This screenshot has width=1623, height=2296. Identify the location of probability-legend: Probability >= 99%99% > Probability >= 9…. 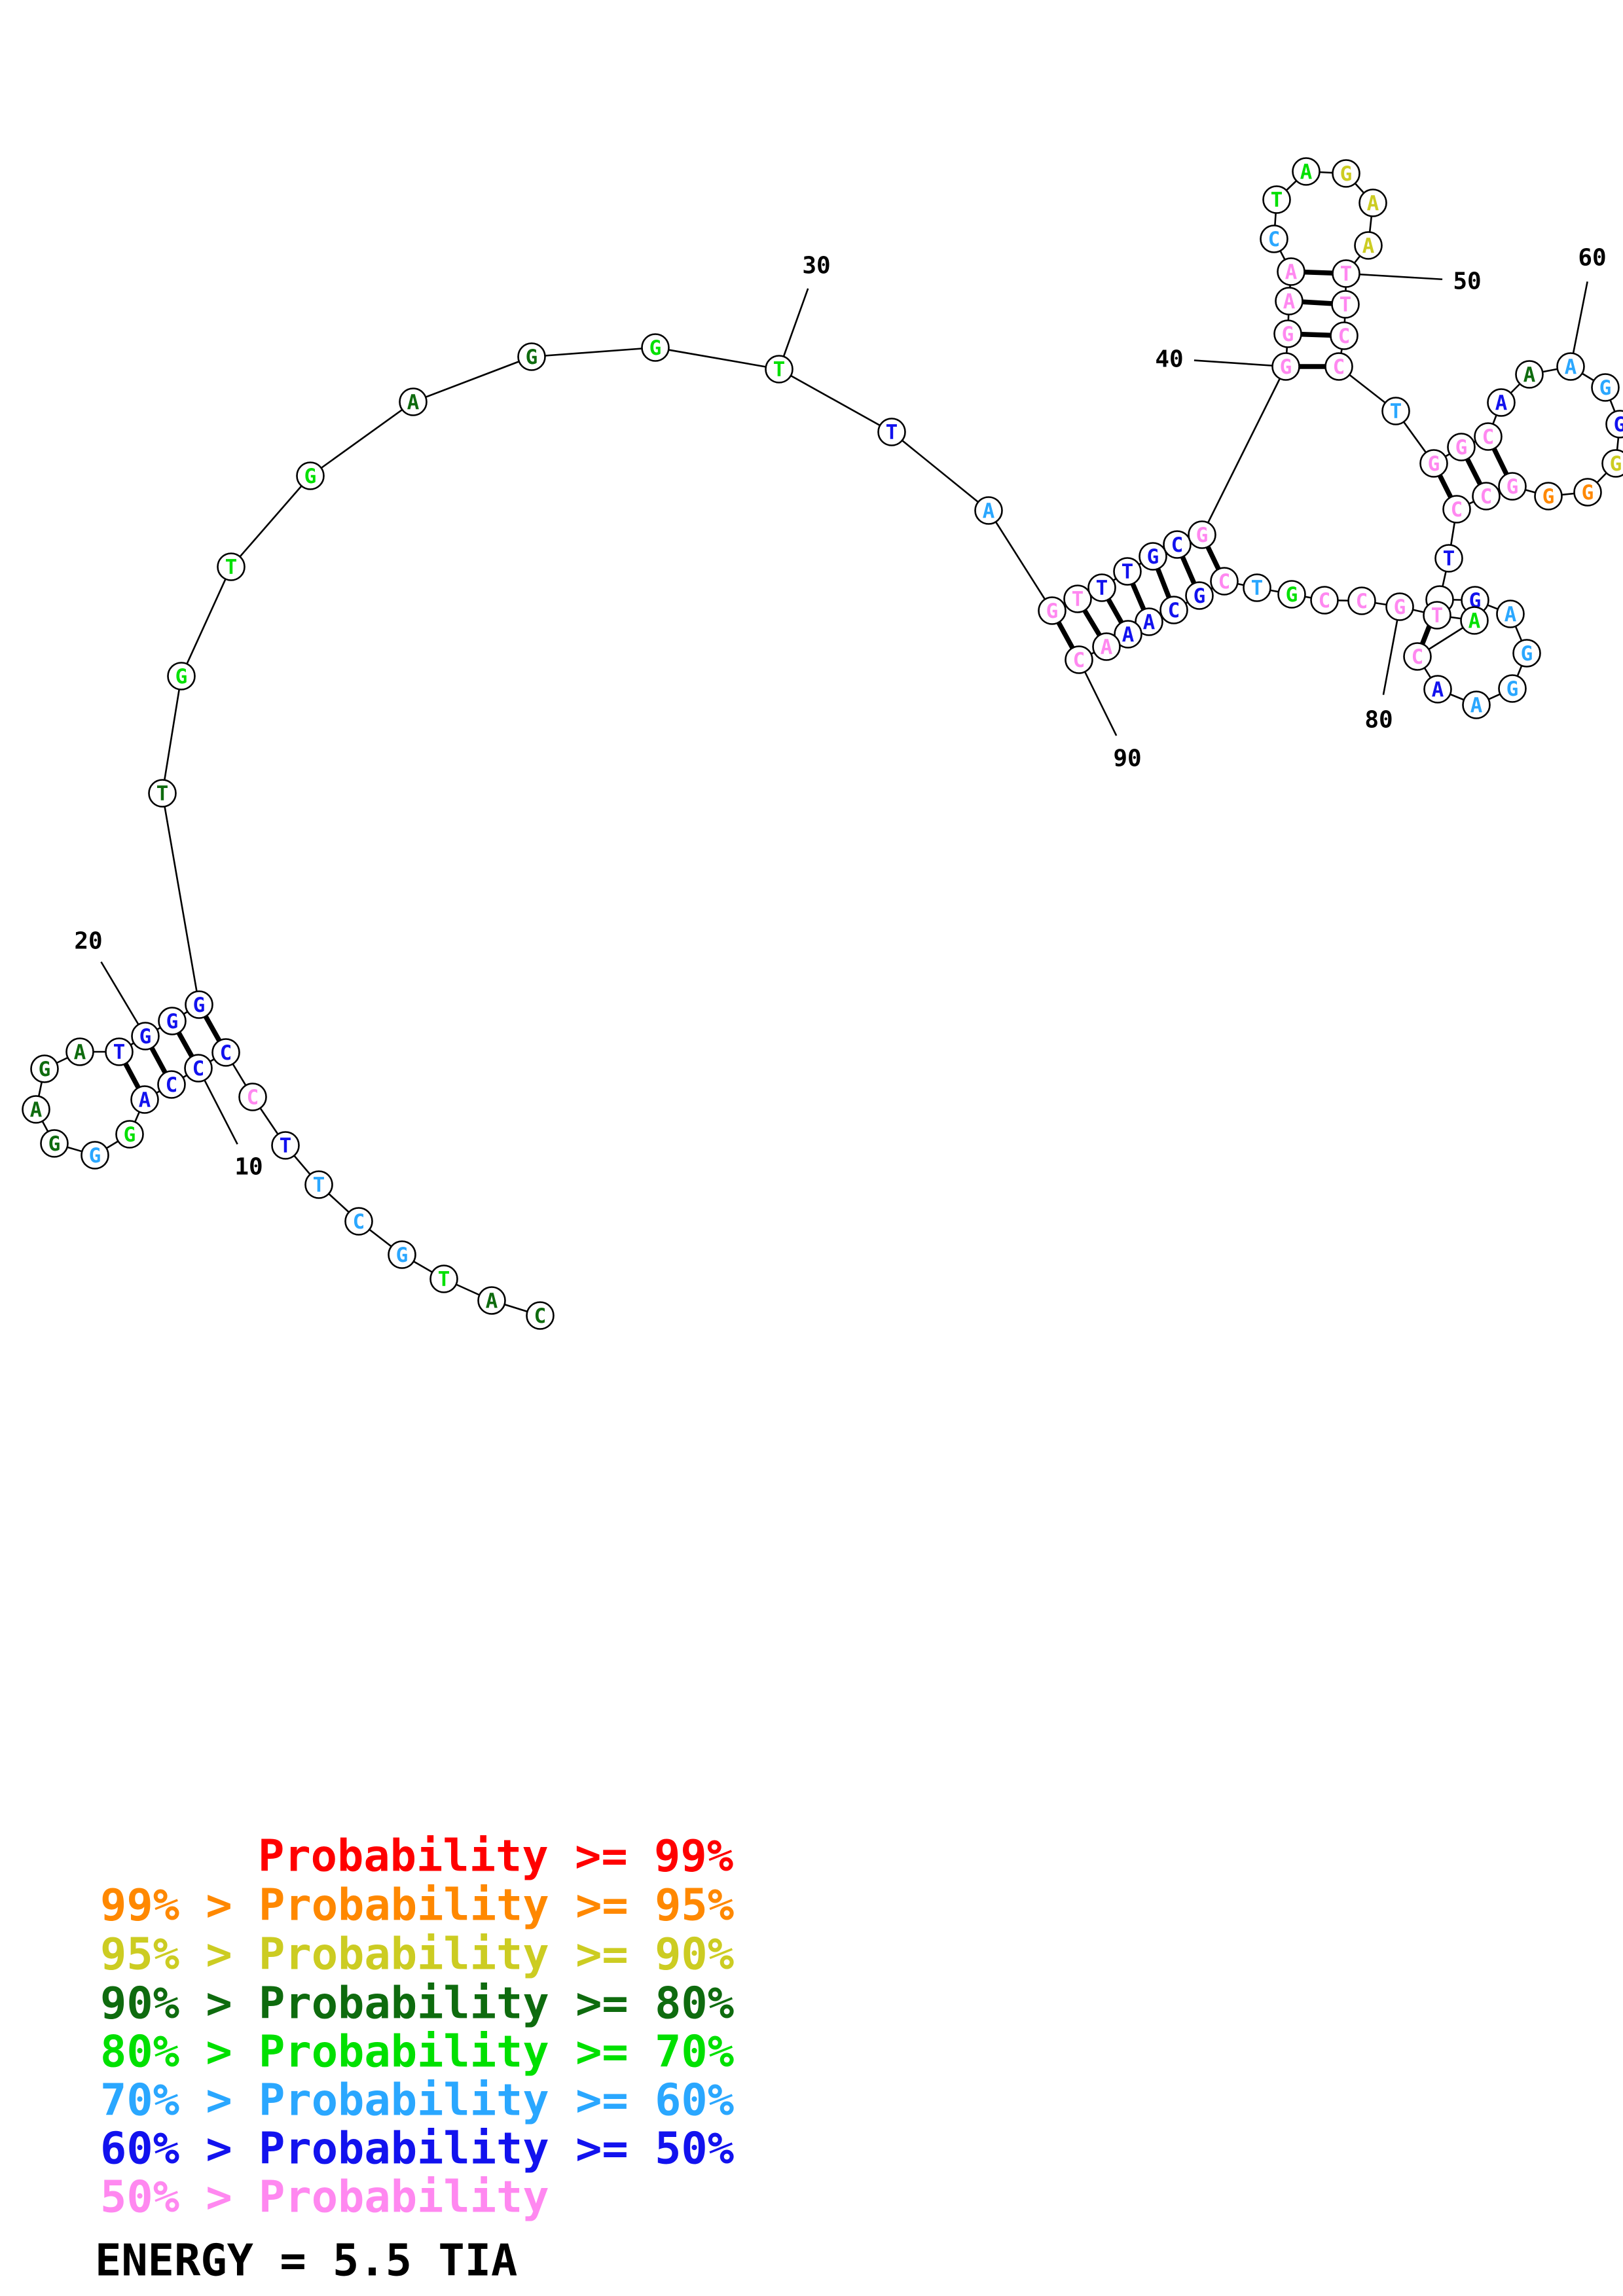
(417, 2026).